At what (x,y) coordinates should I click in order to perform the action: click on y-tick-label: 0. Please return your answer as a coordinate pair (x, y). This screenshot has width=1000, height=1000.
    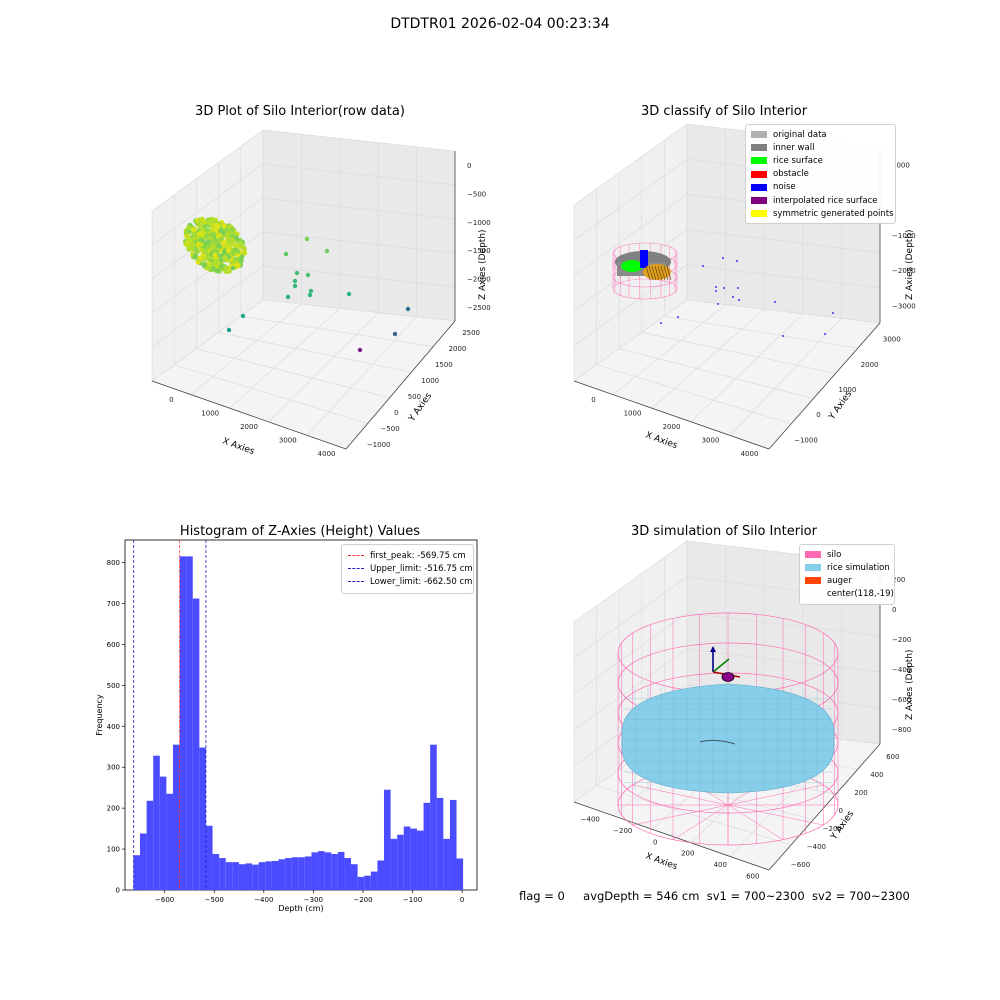
    Looking at the image, I should click on (118, 891).